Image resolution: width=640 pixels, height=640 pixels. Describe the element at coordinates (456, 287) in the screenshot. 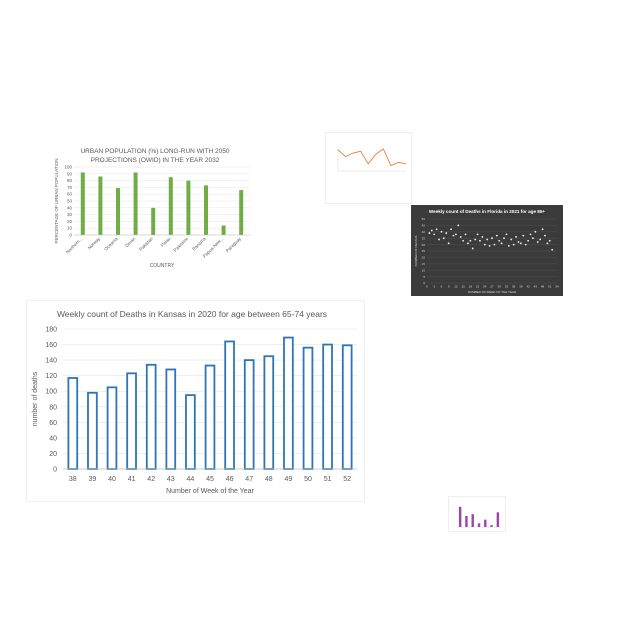

I see `x-tick-label: 12` at that location.